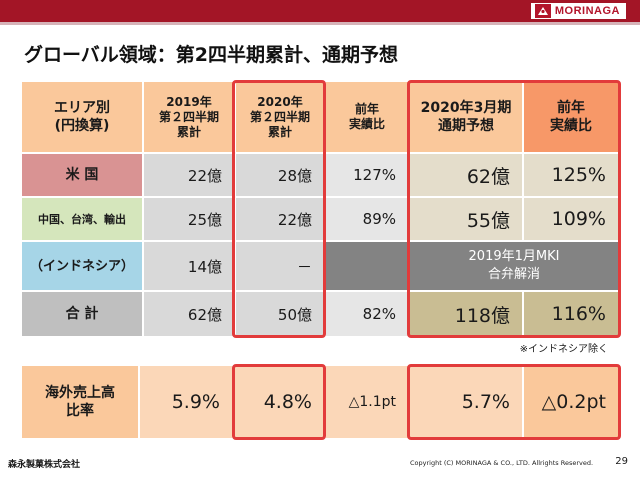 This screenshot has height=480, width=640. Describe the element at coordinates (320, 11) in the screenshot. I see `header-bar: MORINAGA` at that location.